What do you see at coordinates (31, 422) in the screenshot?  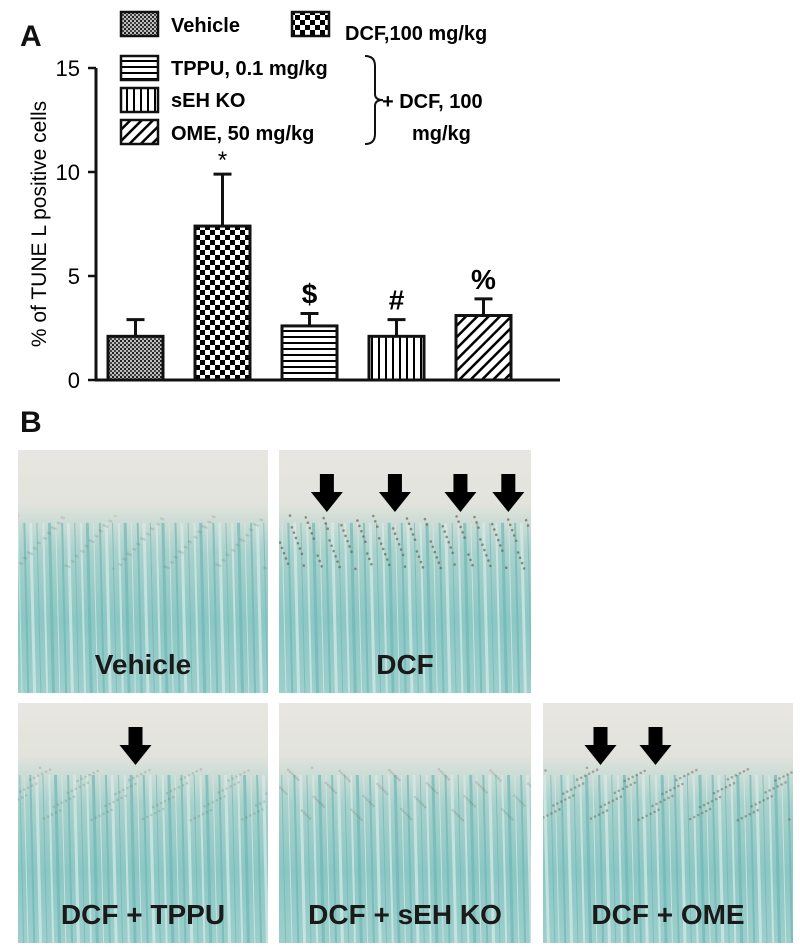 I see `panel-b-letter: B` at bounding box center [31, 422].